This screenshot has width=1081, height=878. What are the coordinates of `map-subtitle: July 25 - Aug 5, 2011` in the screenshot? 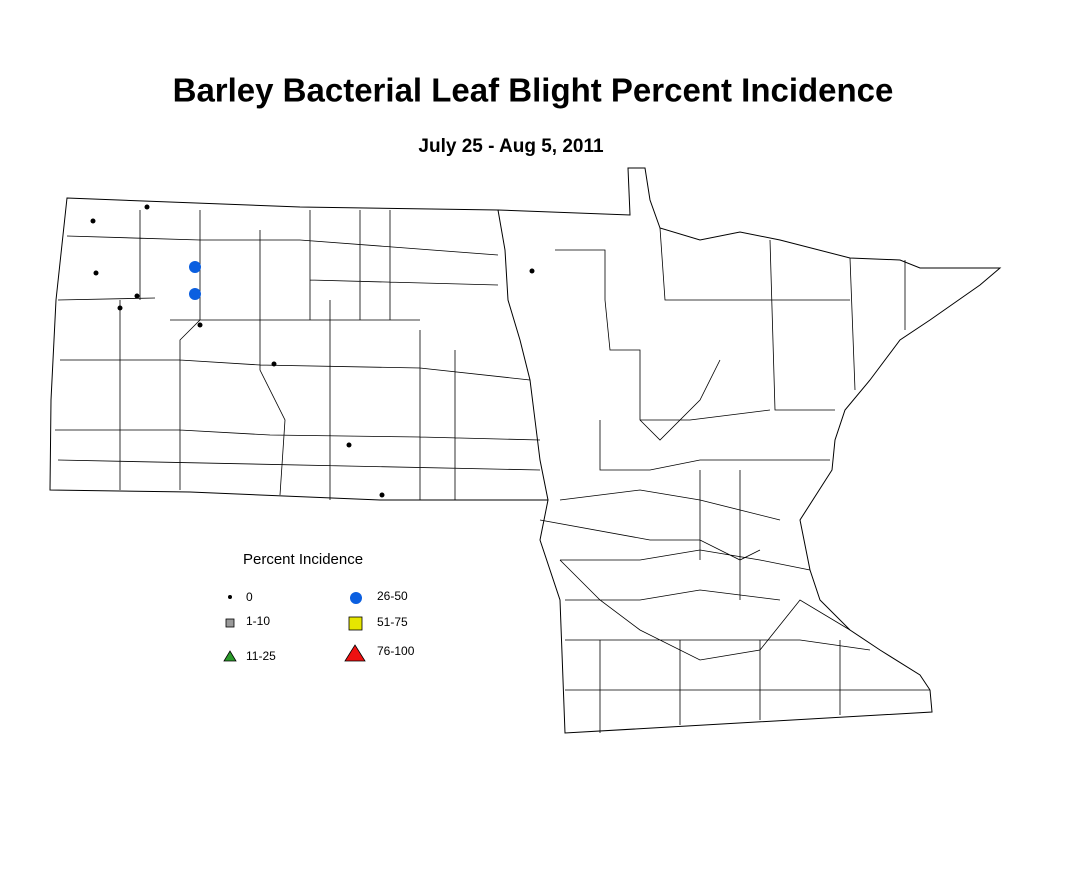 It's located at (511, 146).